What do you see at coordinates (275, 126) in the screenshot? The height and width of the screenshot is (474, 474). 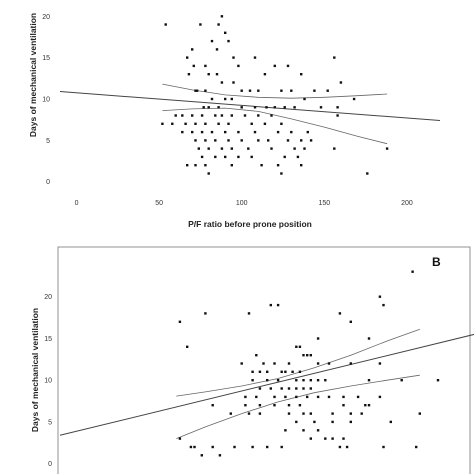 I see `panel-a-ci-lower-curve` at bounding box center [275, 126].